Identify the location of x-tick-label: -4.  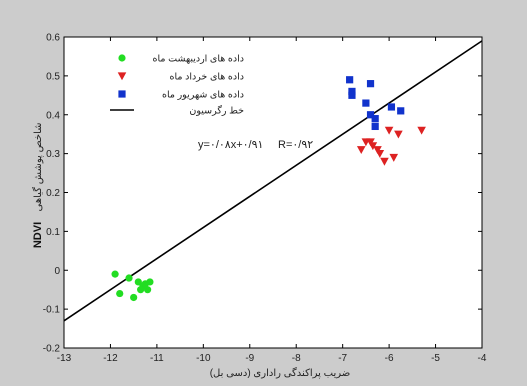
(482, 358).